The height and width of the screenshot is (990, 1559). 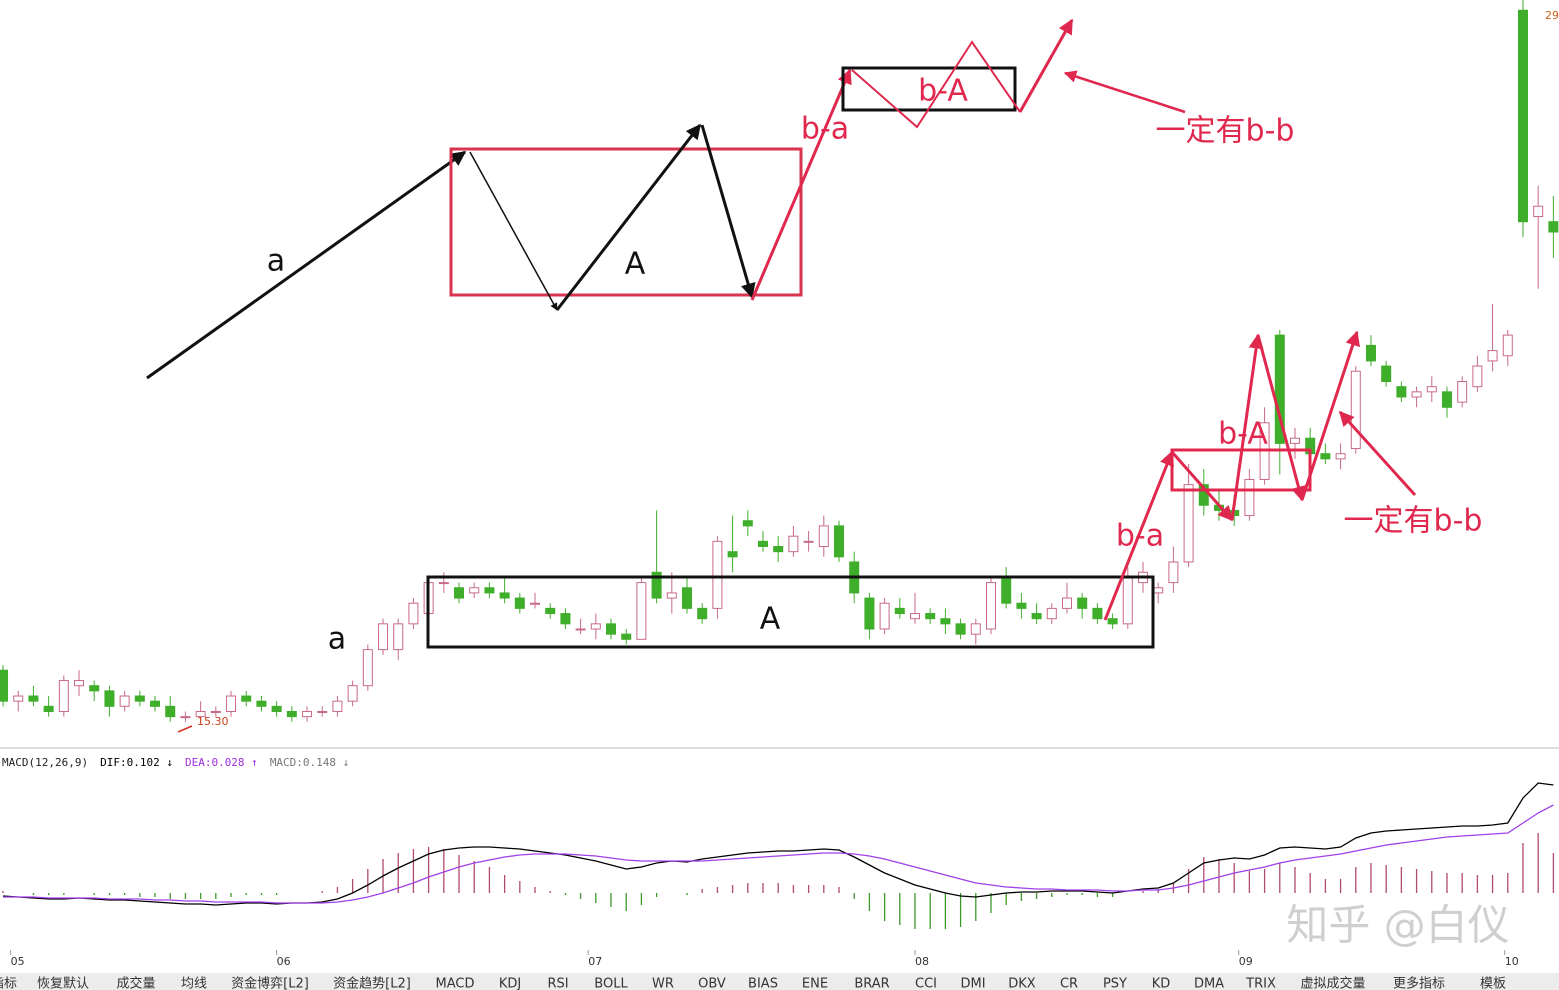 I want to click on indicator-tab: OBV, so click(x=712, y=983).